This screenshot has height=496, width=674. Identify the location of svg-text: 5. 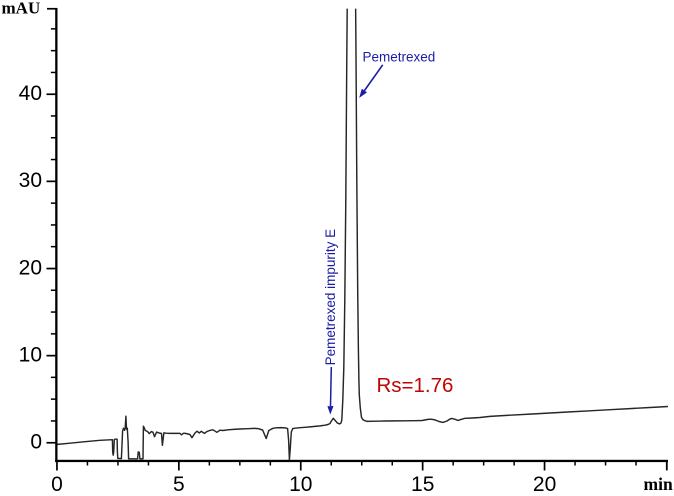
(179, 484).